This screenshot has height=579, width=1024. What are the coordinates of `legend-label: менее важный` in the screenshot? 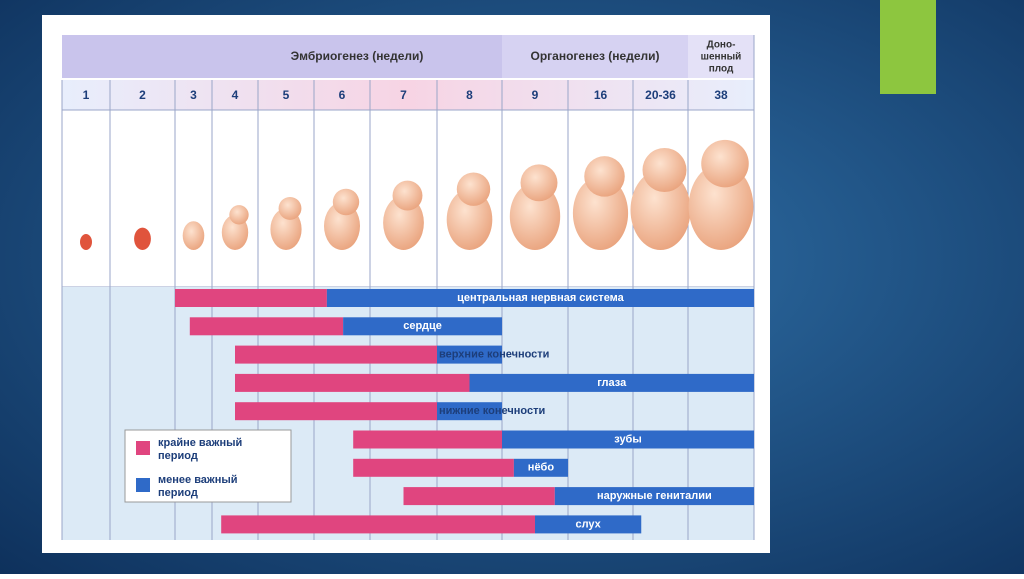 It's located at (198, 480).